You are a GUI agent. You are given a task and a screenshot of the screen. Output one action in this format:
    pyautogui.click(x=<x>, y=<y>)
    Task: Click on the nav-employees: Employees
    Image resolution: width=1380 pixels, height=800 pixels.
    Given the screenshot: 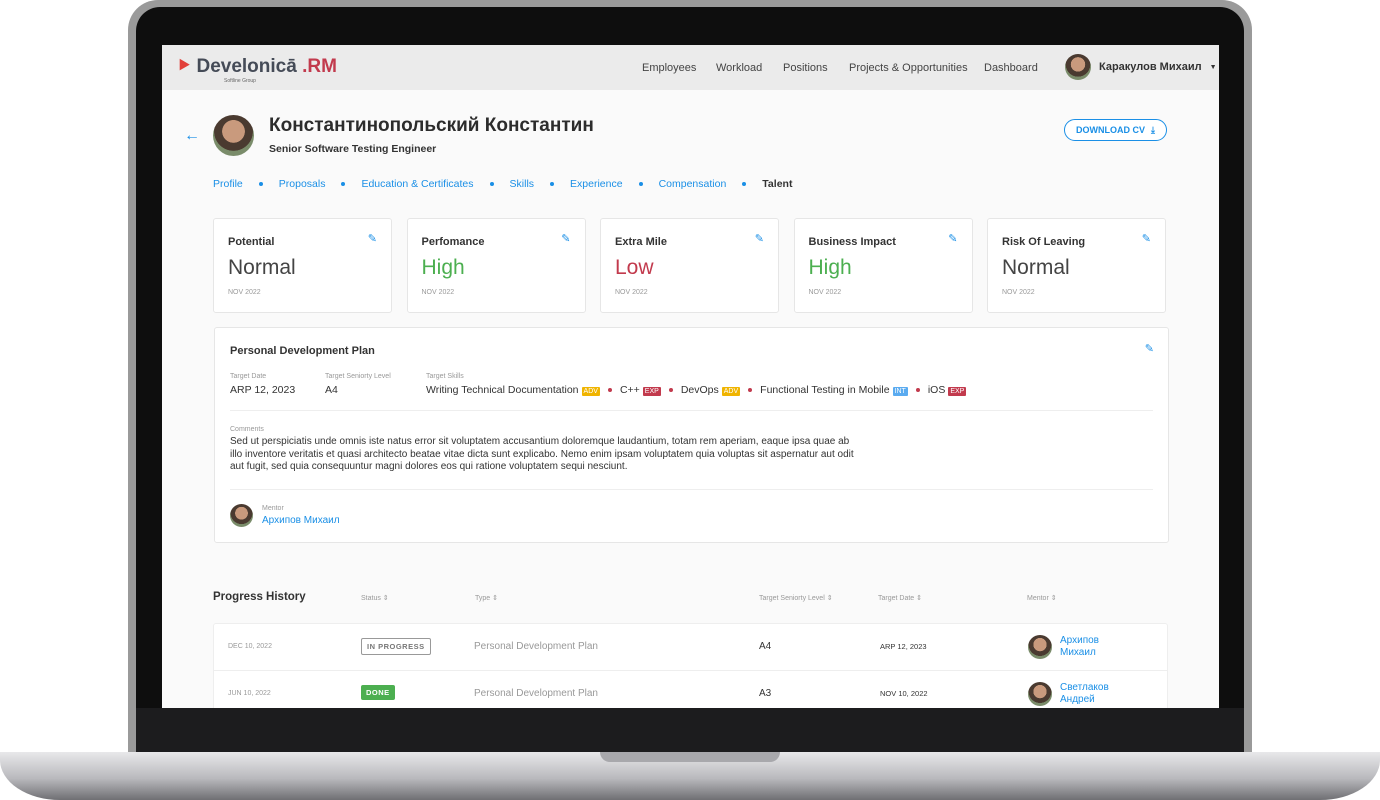 What is the action you would take?
    pyautogui.click(x=669, y=68)
    